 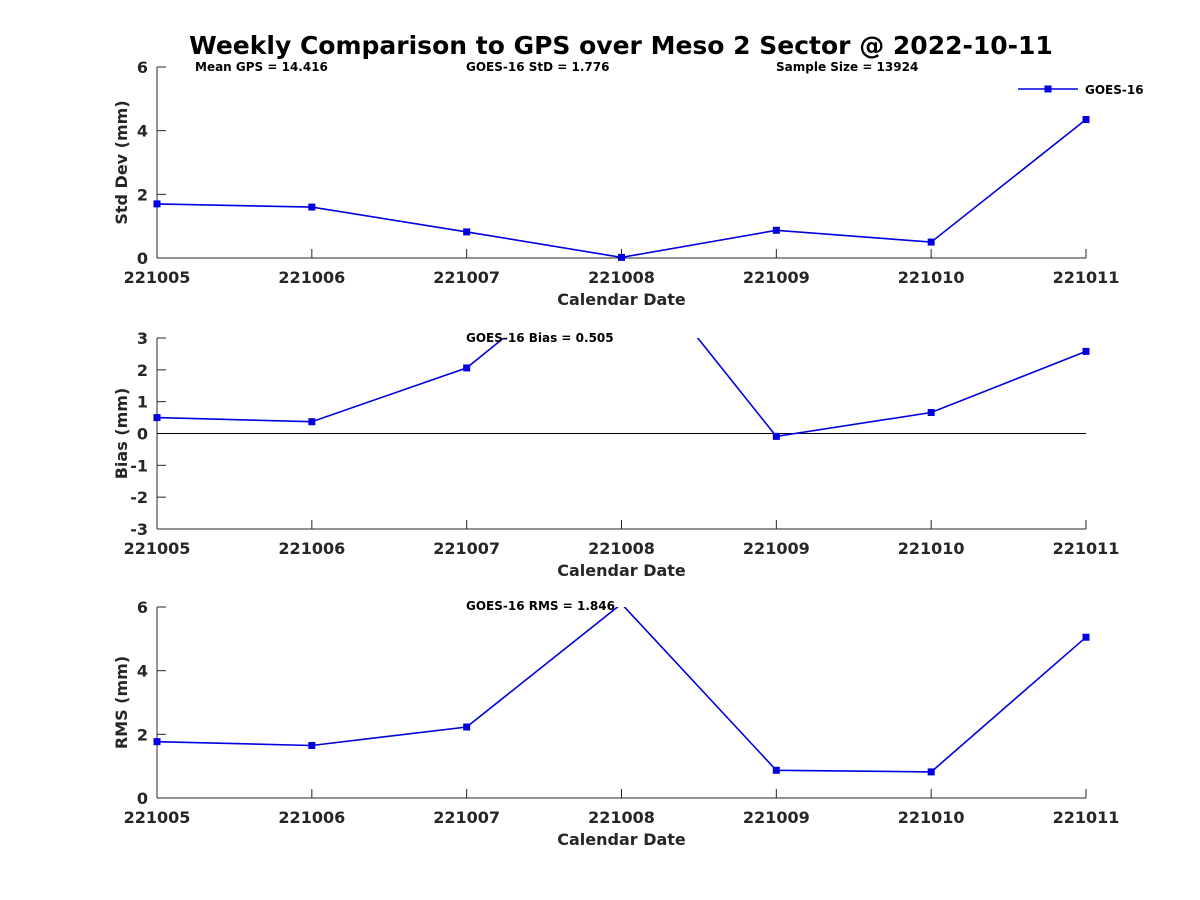 What do you see at coordinates (540, 606) in the screenshot?
I see `stat-annotation: GOES-16 RMS = 1.846` at bounding box center [540, 606].